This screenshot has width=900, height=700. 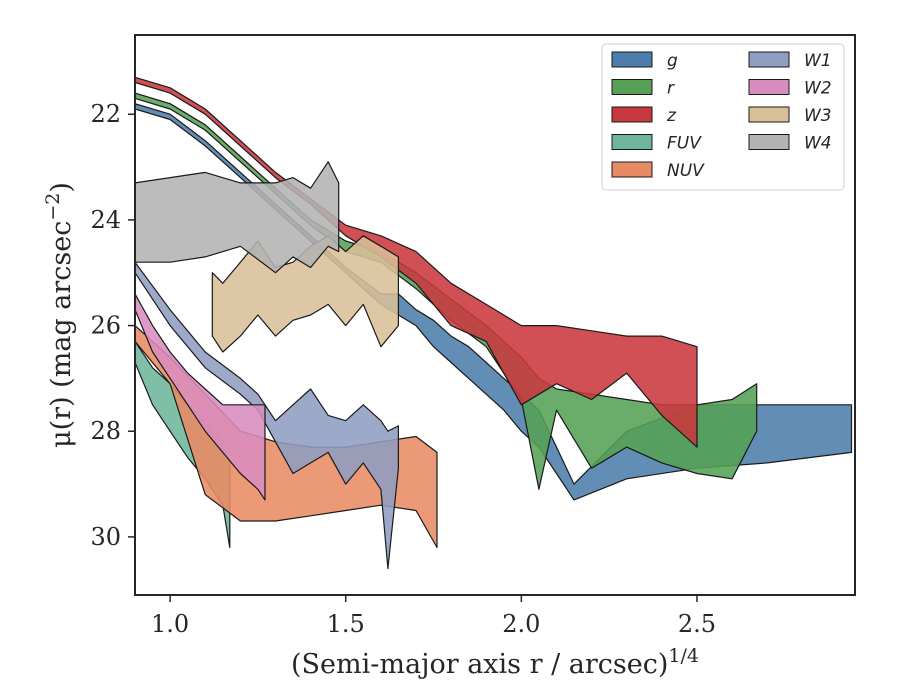 I want to click on x-axis-label-main: (Semi-major axis r / arcsec), so click(x=479, y=664).